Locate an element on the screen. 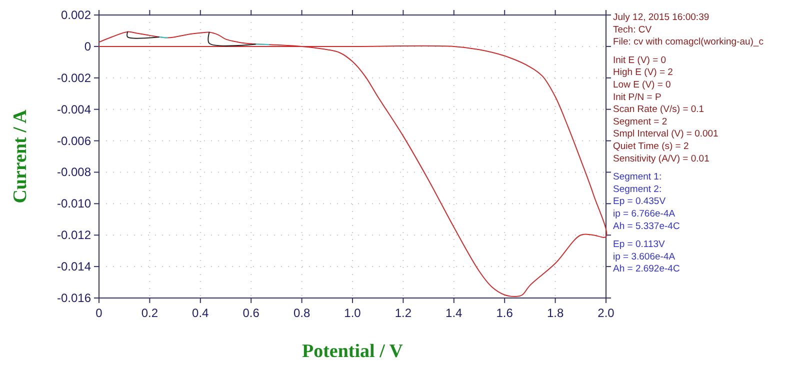 The image size is (800, 368). text: Tech: CV is located at coordinates (632, 30).